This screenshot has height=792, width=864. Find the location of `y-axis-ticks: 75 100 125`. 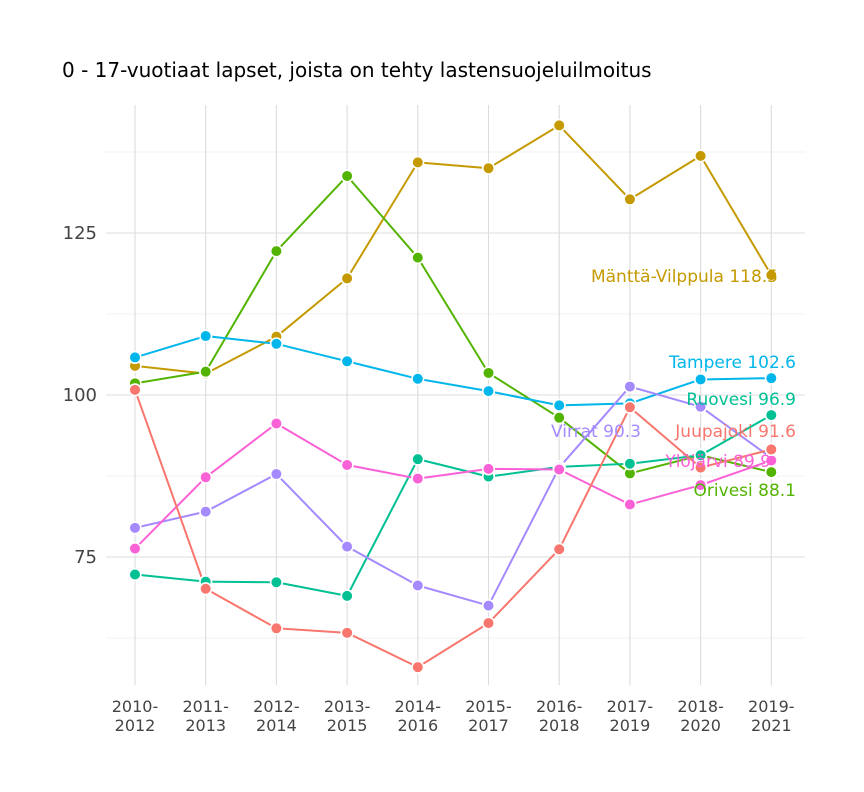

y-axis-ticks: 75 100 125 is located at coordinates (80, 395).